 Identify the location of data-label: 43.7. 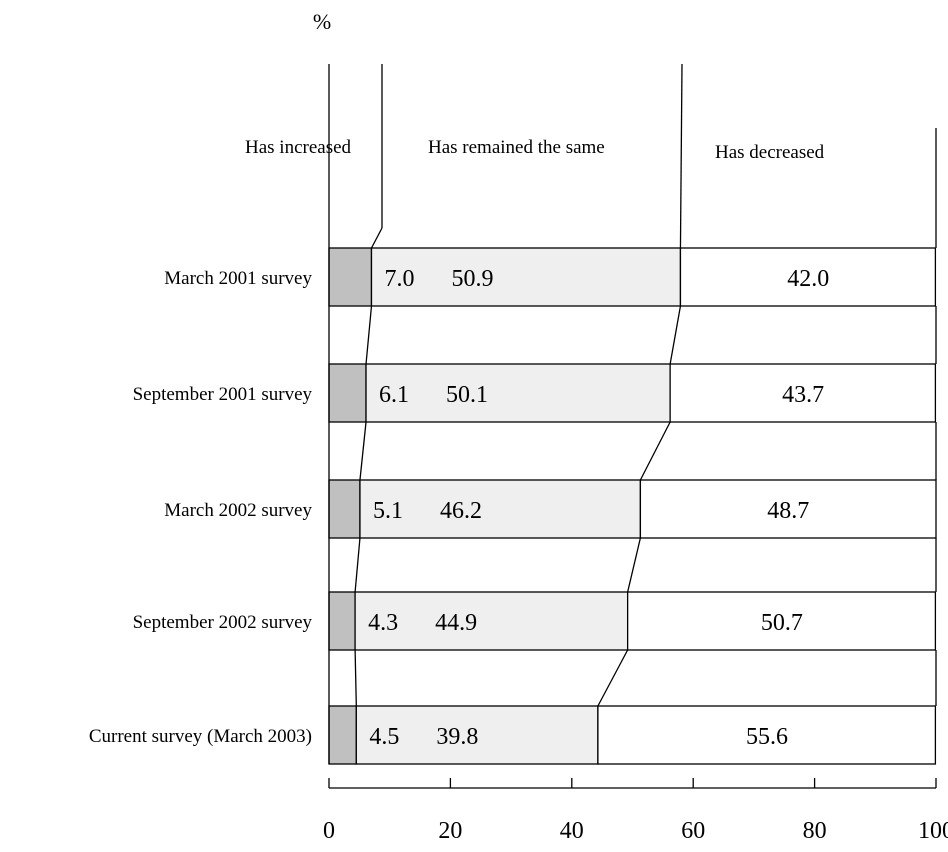
(803, 395).